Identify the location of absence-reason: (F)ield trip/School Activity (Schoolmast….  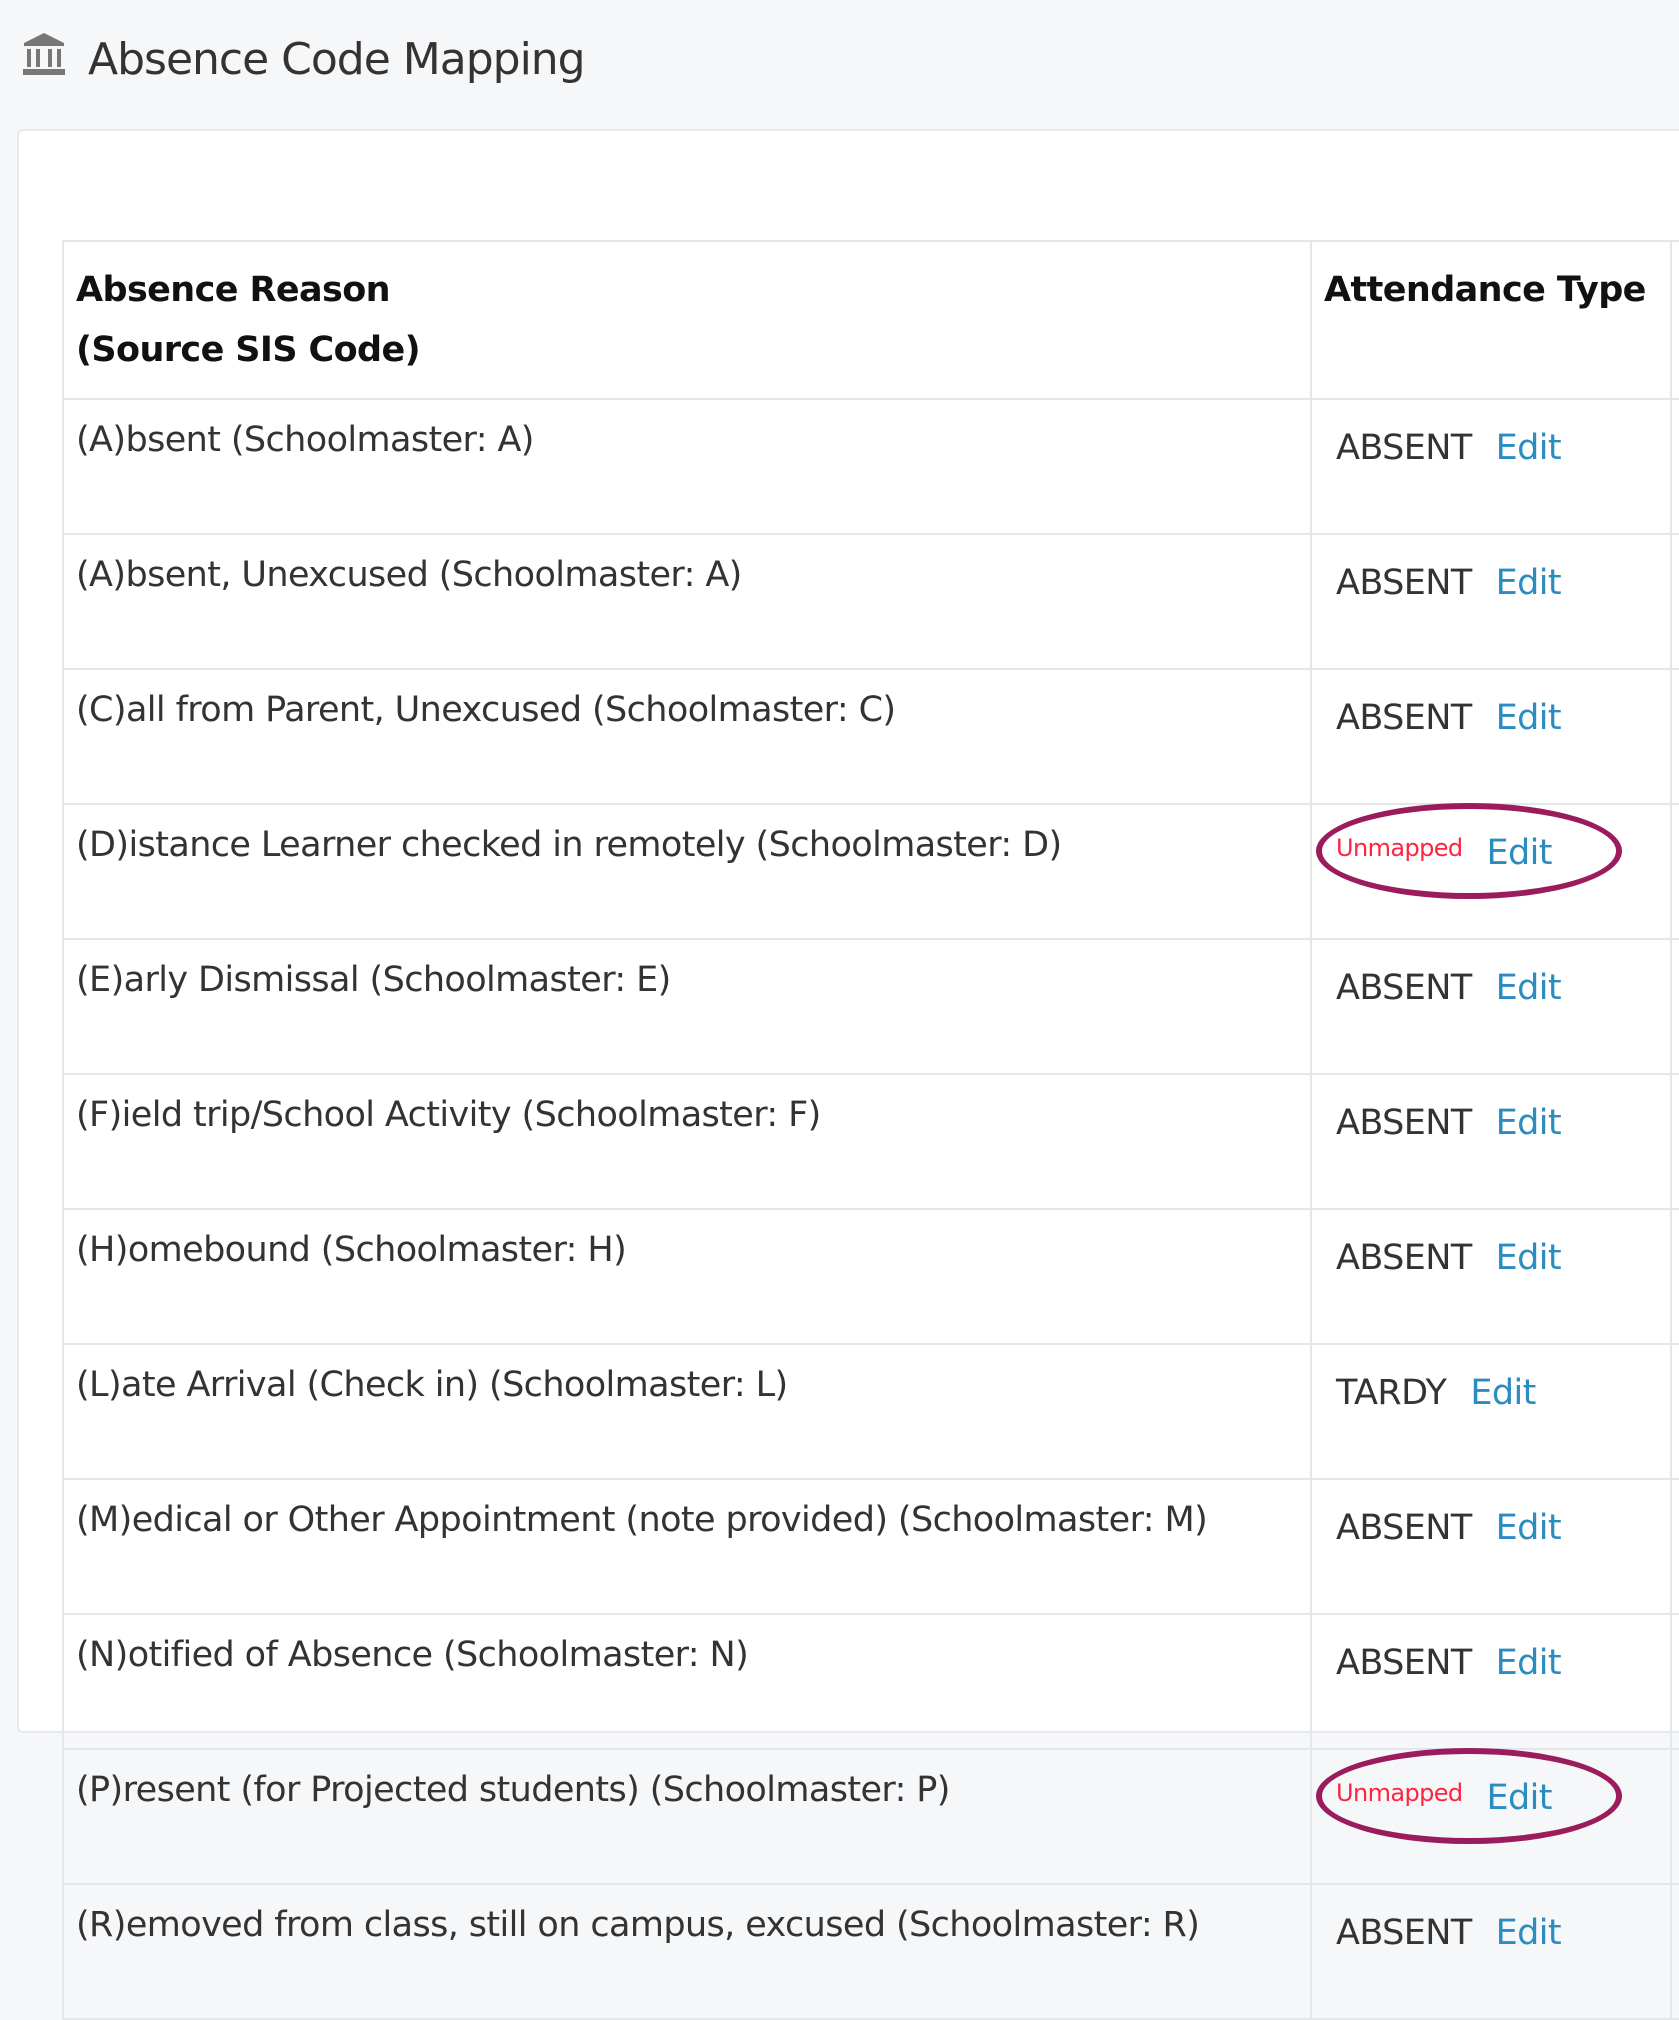
(687, 1141).